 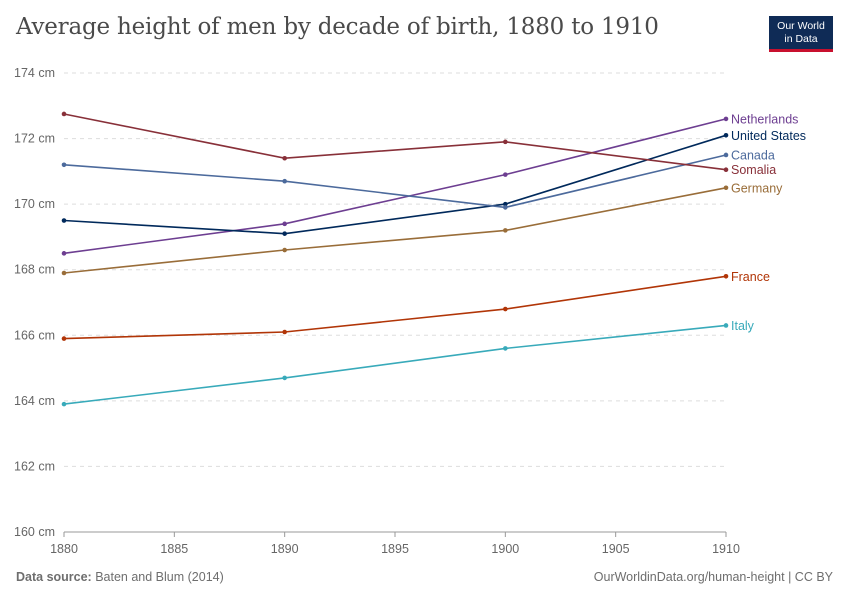 What do you see at coordinates (713, 577) in the screenshot?
I see `source-url: OurWorldinData.org/human-height | CC BY` at bounding box center [713, 577].